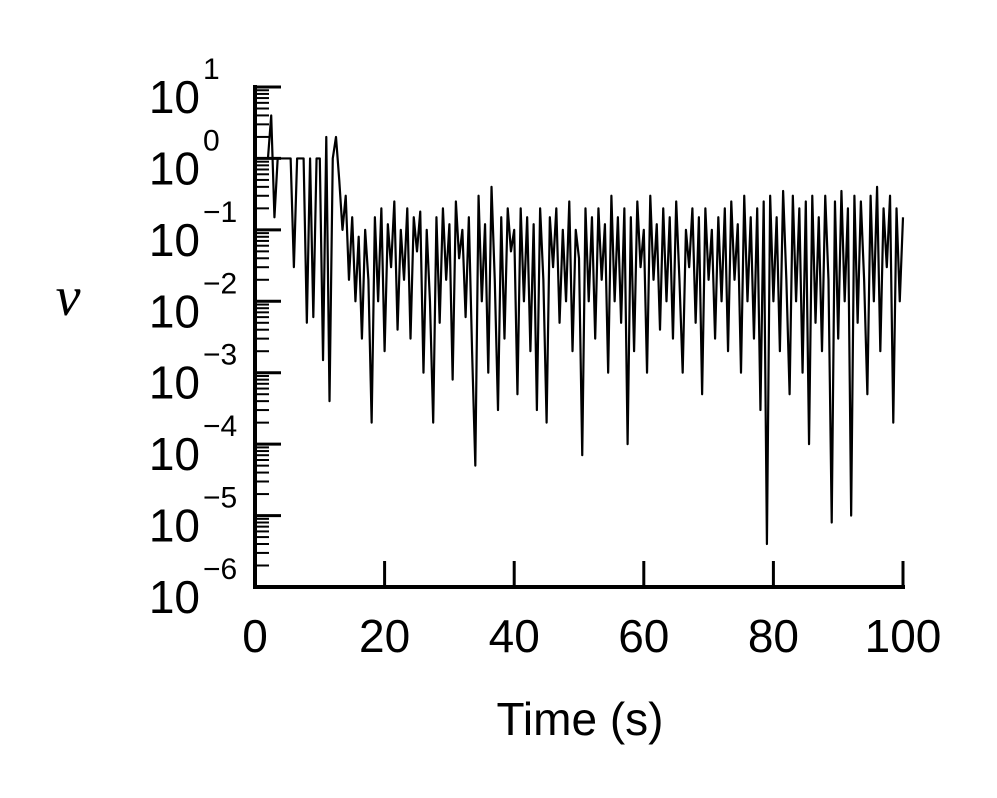 This screenshot has height=798, width=997. I want to click on x-tick-label: 80, so click(773, 636).